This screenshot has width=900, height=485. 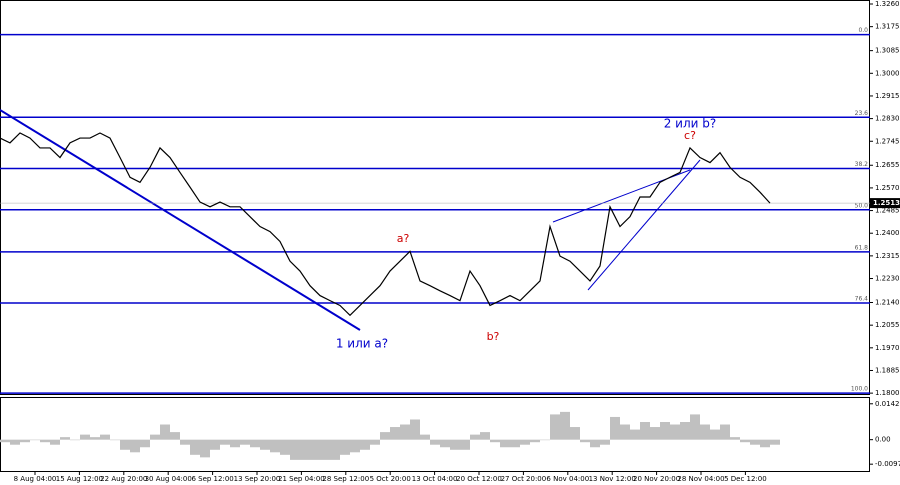 I want to click on y-tick-label: 1.2400, so click(x=887, y=233).